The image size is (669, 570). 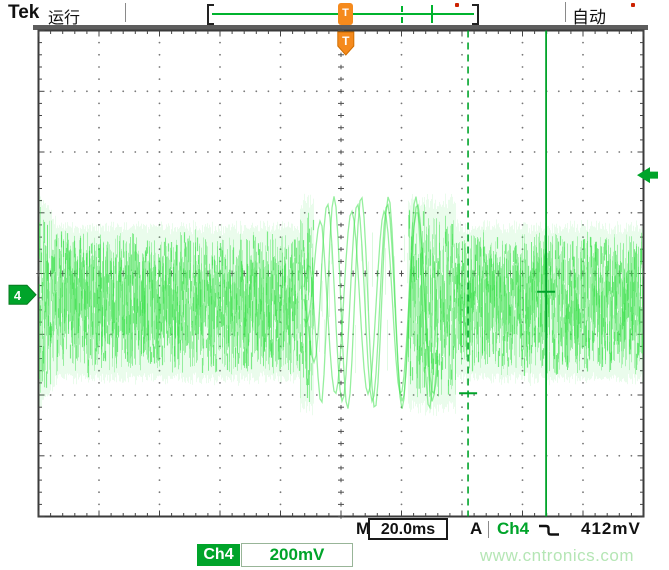 What do you see at coordinates (557, 555) in the screenshot?
I see `watermark: www.cntronics.com` at bounding box center [557, 555].